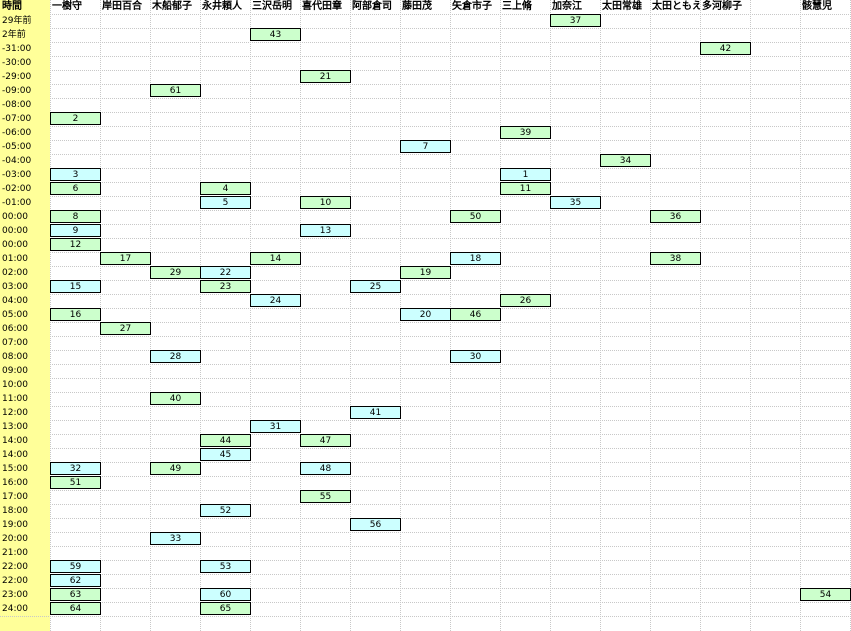 The image size is (851, 631). I want to click on time-label: 09:00, so click(25, 371).